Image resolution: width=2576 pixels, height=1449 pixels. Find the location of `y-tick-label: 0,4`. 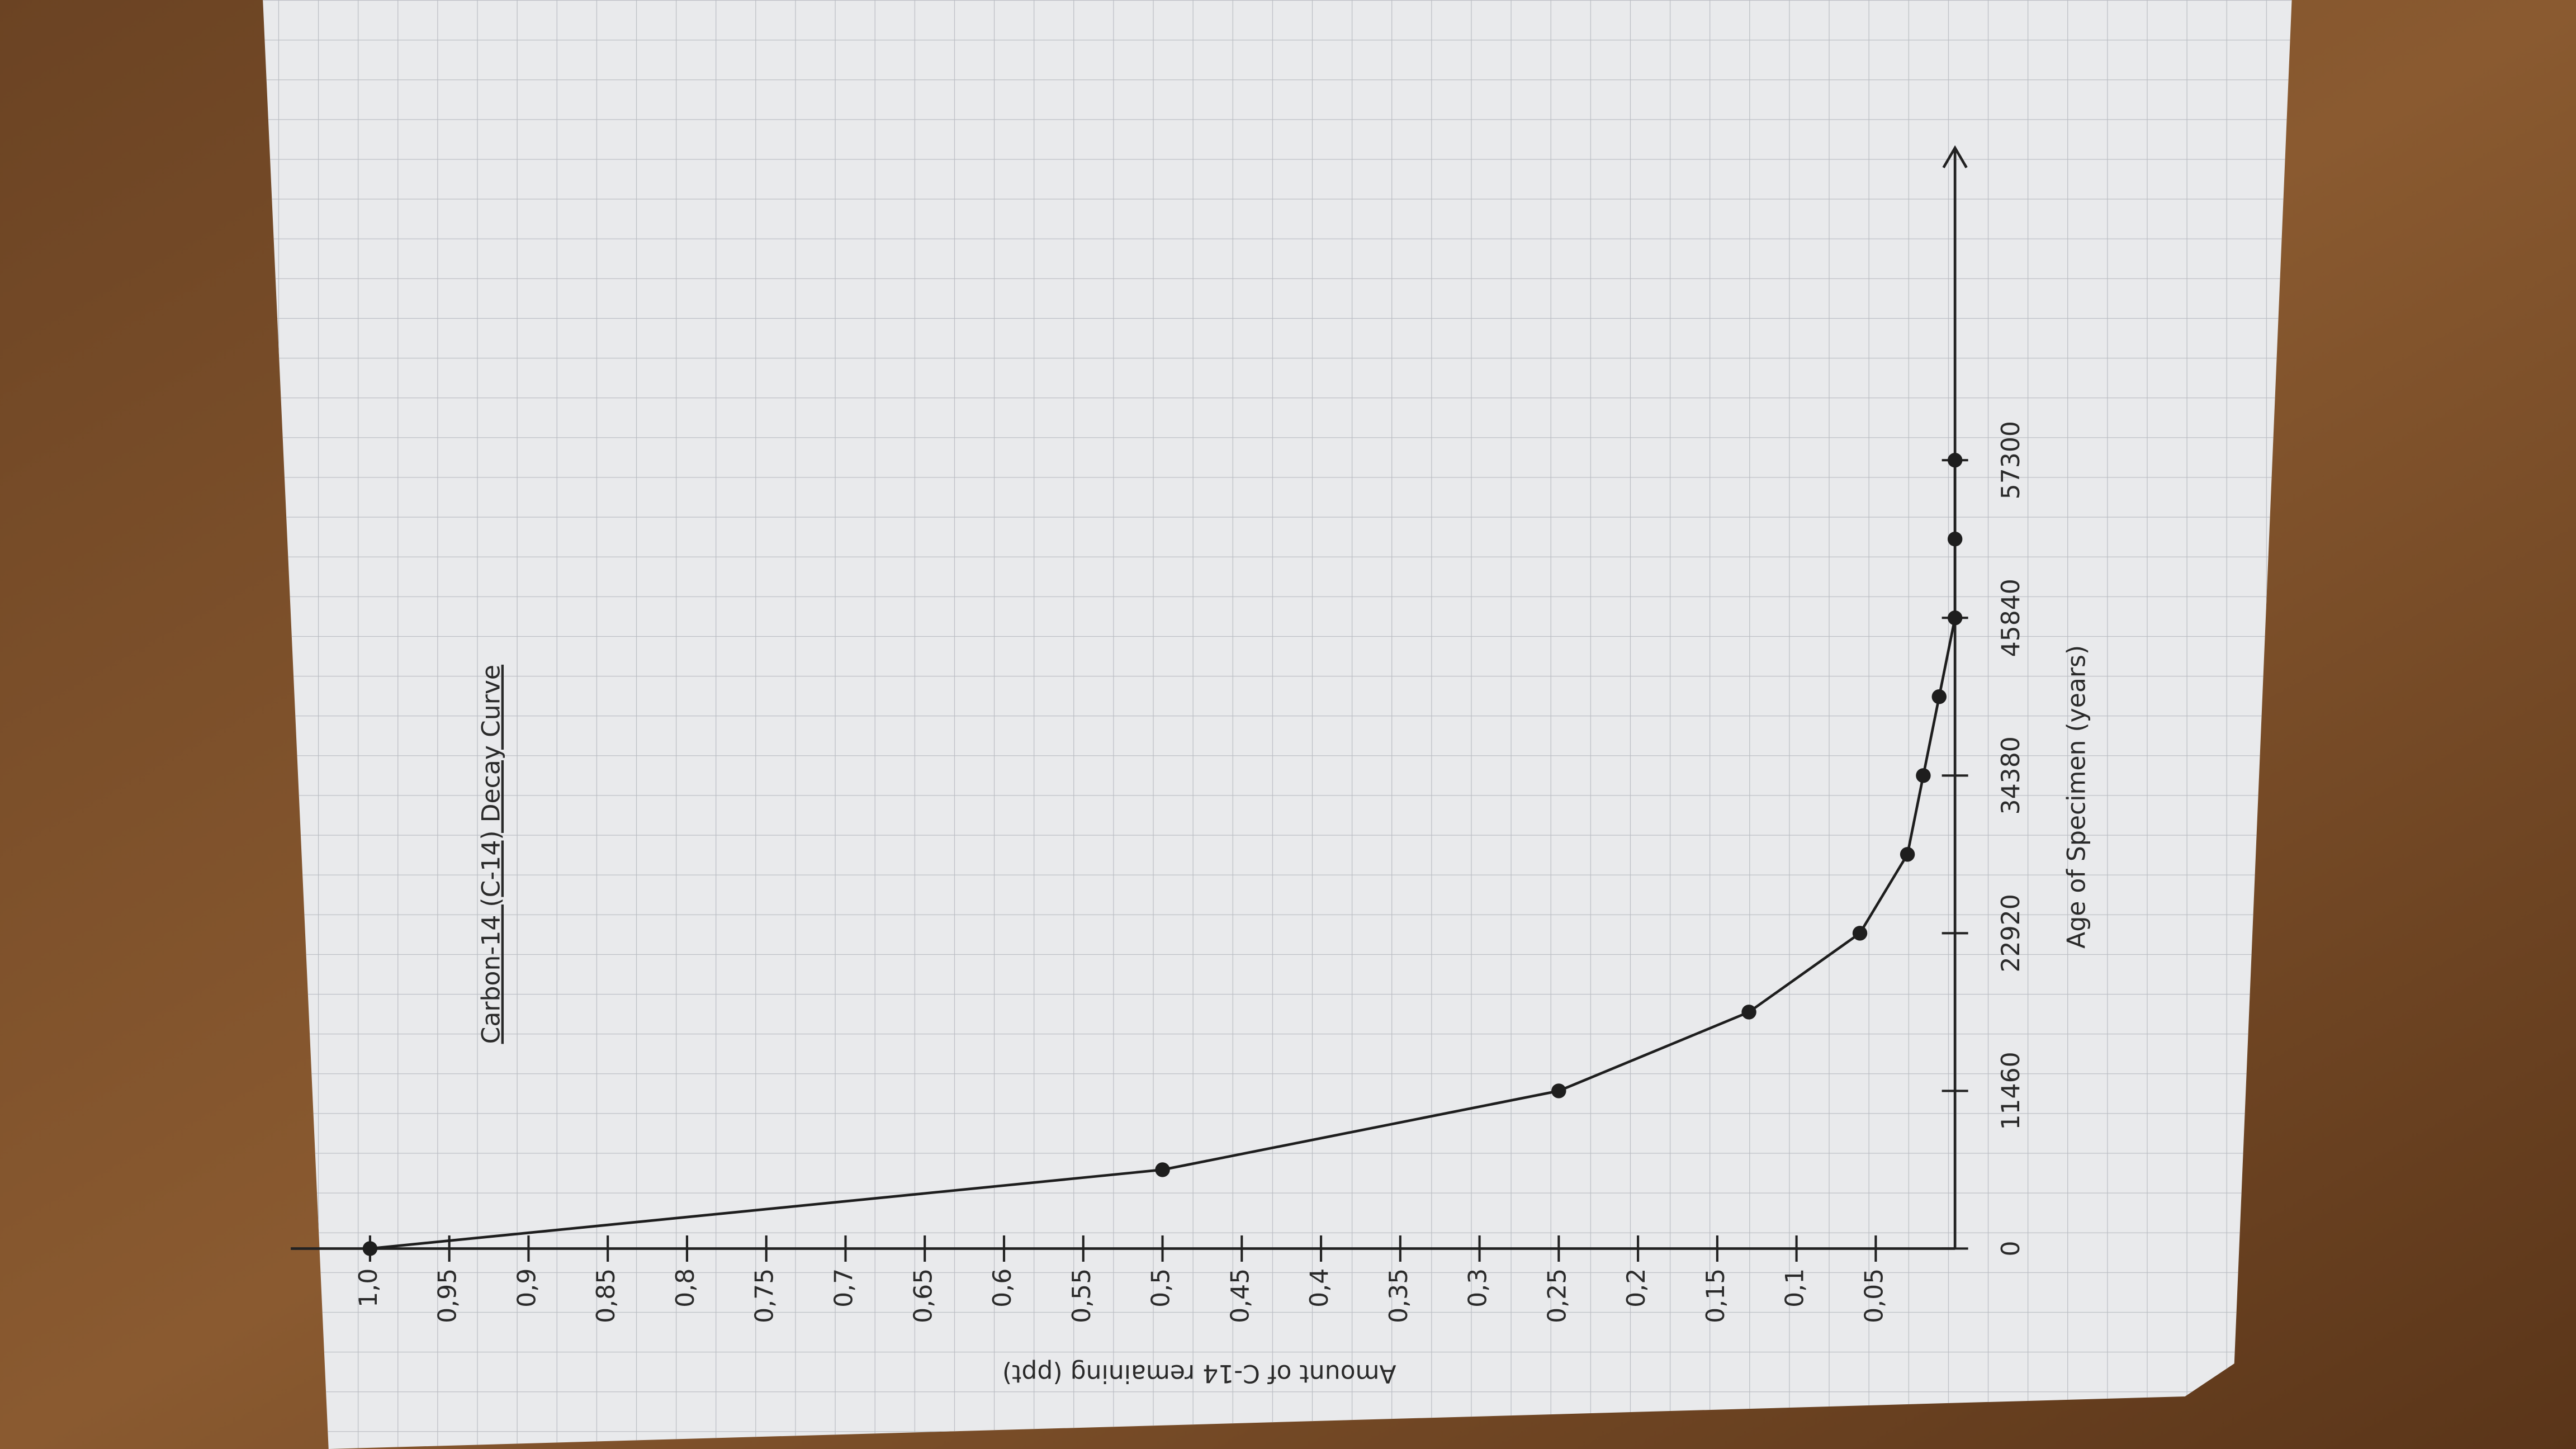

y-tick-label: 0,4 is located at coordinates (1319, 1288).